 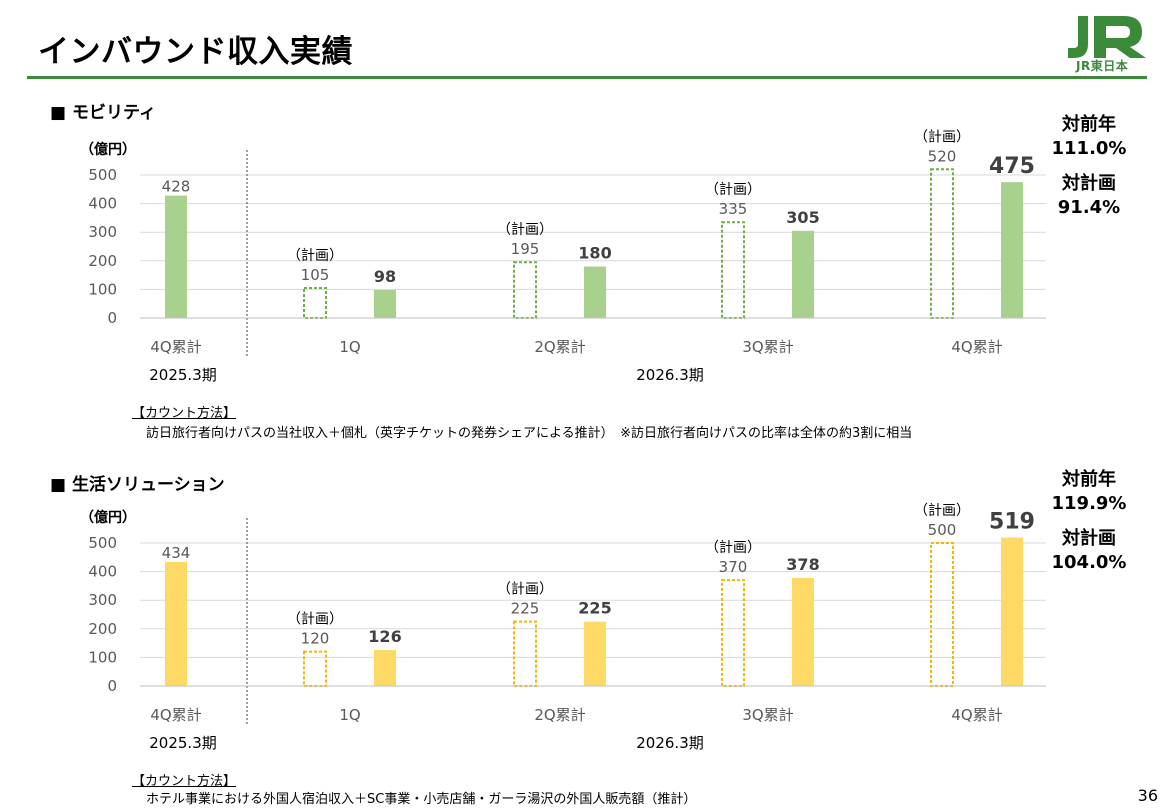 I want to click on plan-value-label: 335, so click(x=733, y=209).